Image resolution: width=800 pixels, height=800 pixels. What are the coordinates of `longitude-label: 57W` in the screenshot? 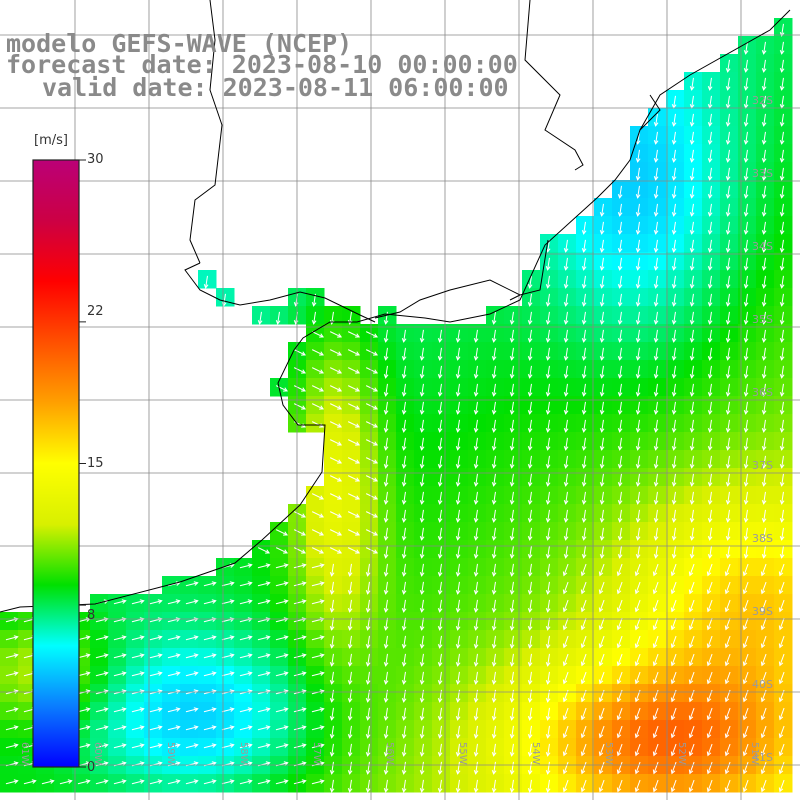 It's located at (316, 753).